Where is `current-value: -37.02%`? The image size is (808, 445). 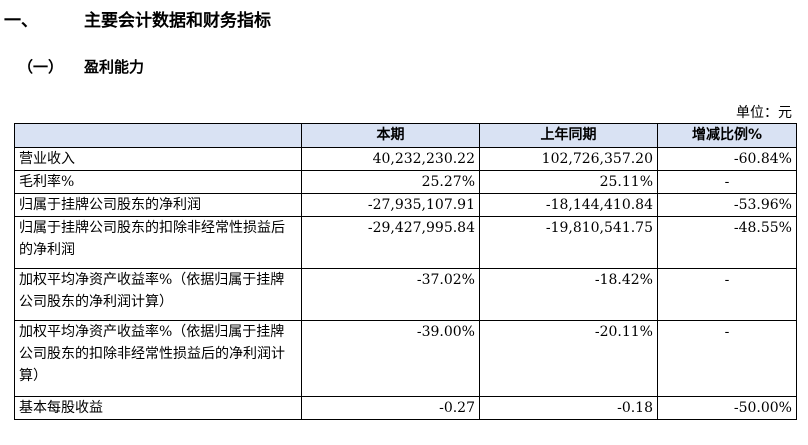
current-value: -37.02% is located at coordinates (390, 294).